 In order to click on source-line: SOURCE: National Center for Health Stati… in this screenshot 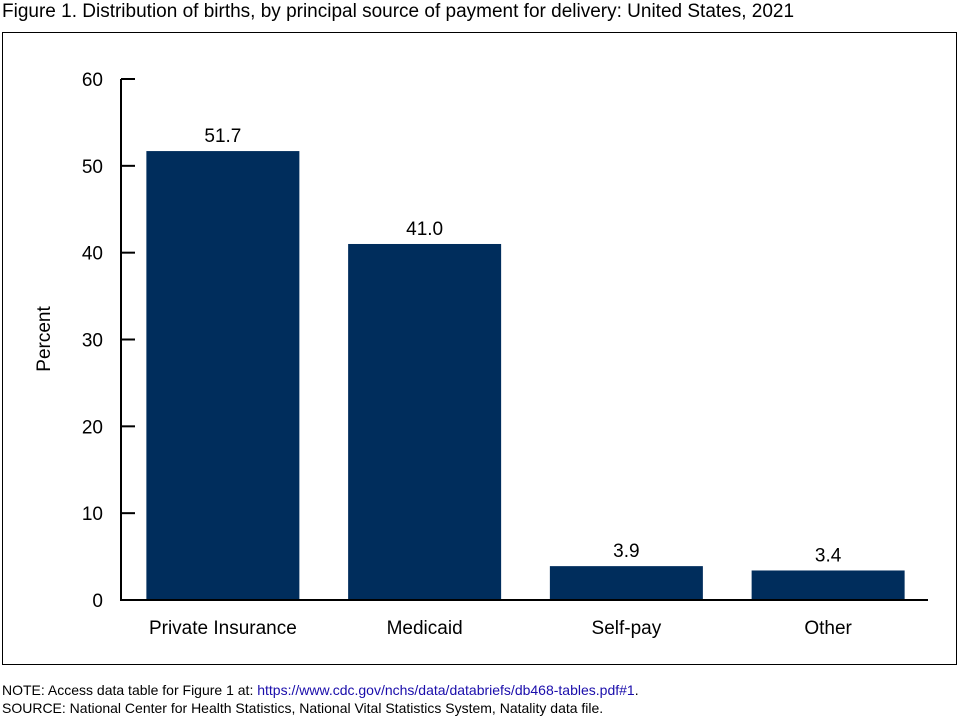, I will do `click(303, 708)`.